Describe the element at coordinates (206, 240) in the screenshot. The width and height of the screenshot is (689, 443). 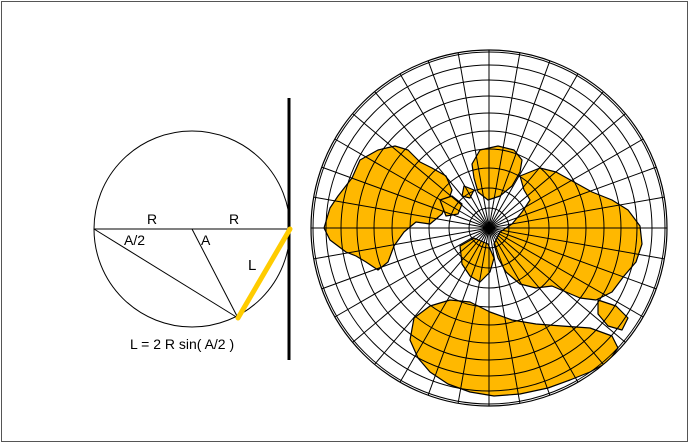
I see `angle-label: A` at that location.